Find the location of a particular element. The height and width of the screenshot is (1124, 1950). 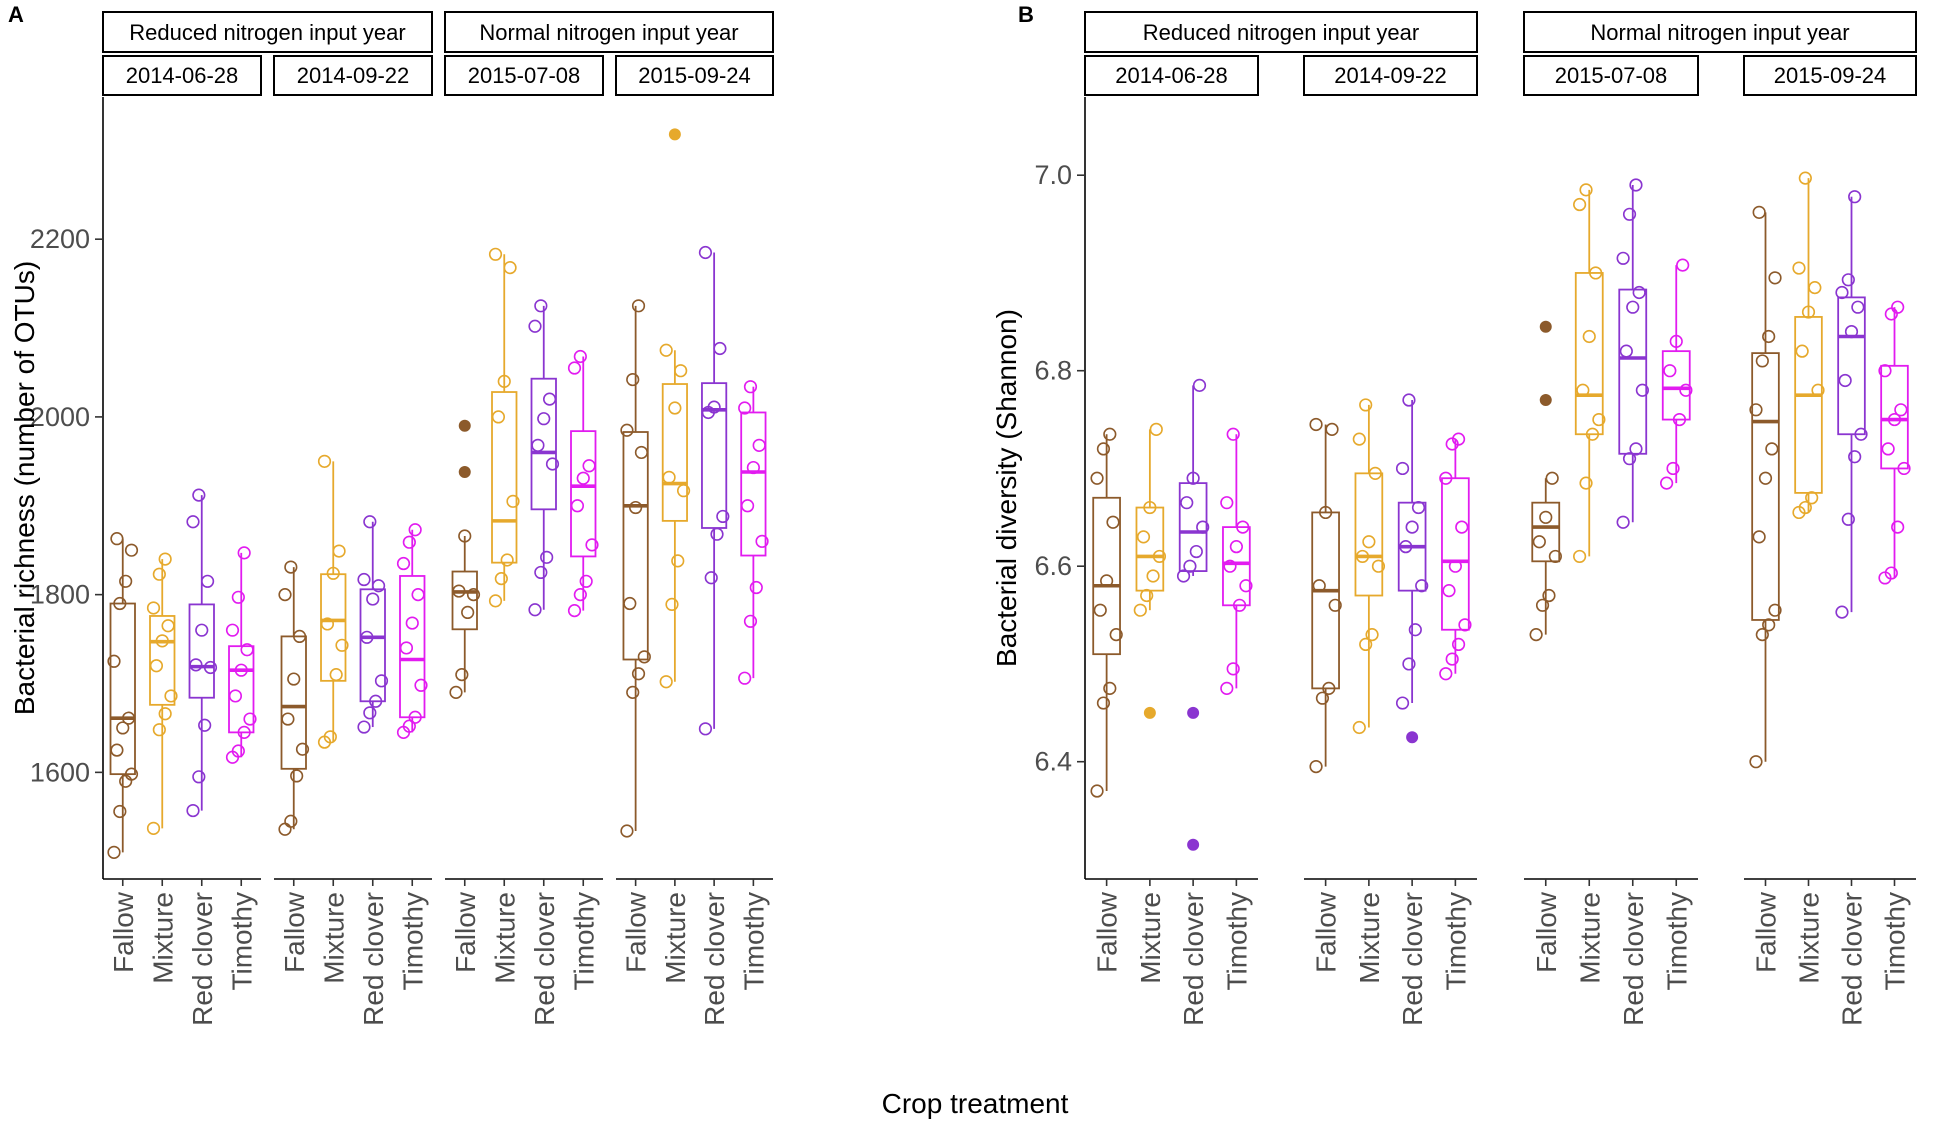

y-tick-label: 6.6 is located at coordinates (1053, 566).